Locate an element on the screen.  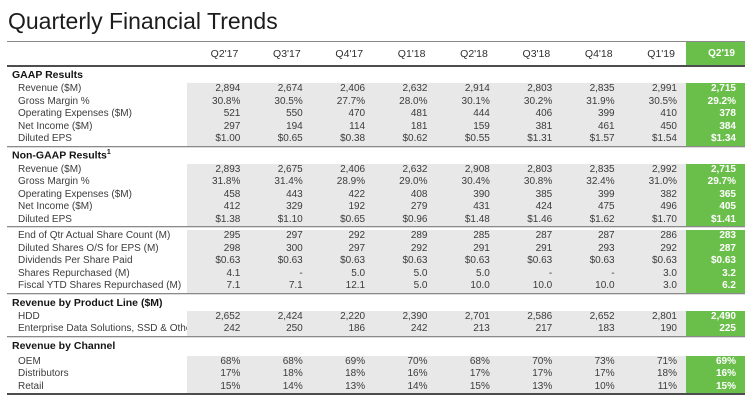
table-row: Distributors 17% 18% 18% 16% 17% 17% 17% 18% 16% is located at coordinates (376, 374).